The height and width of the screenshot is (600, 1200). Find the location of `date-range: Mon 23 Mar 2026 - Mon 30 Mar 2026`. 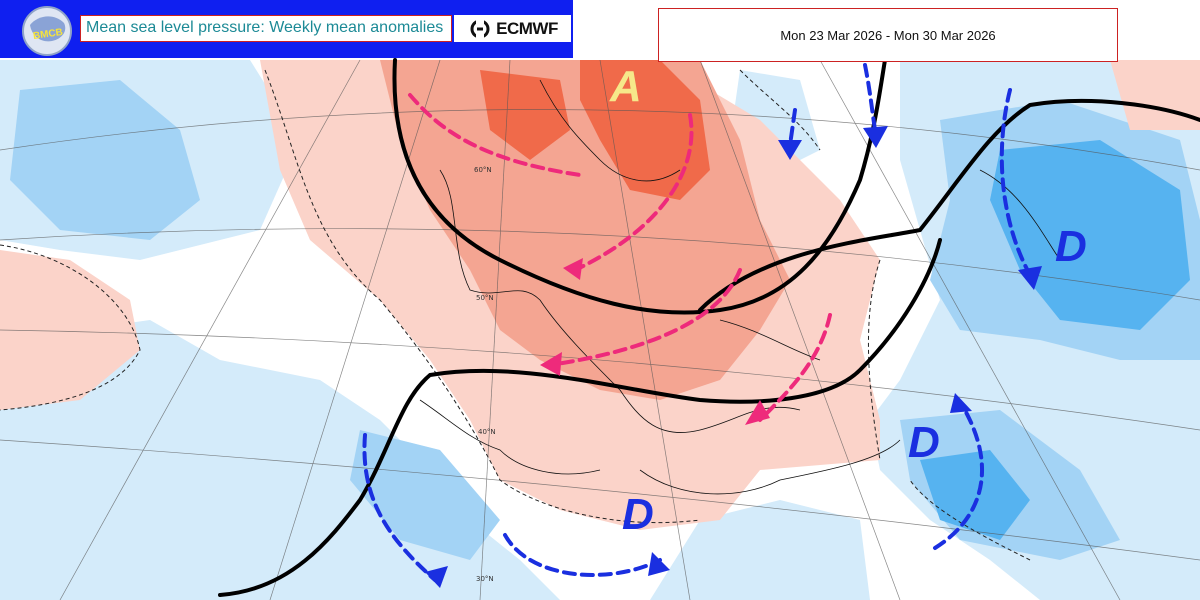

date-range: Mon 23 Mar 2026 - Mon 30 Mar 2026 is located at coordinates (888, 35).